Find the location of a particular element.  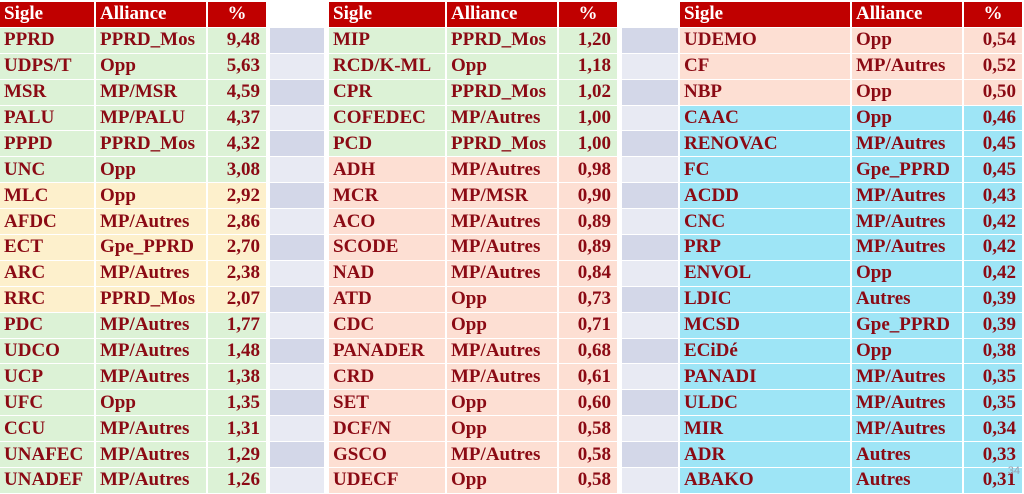

party-sigle: ECiDé is located at coordinates (766, 351).